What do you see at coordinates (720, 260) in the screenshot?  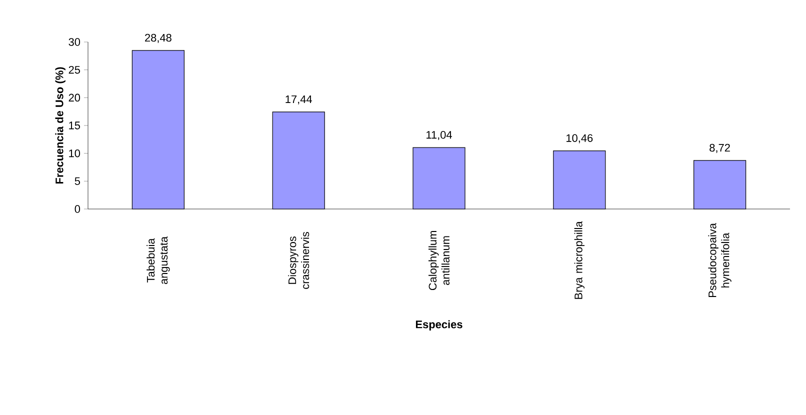 I see `x-tick-label: Pseudocopaiva hymenifolia` at bounding box center [720, 260].